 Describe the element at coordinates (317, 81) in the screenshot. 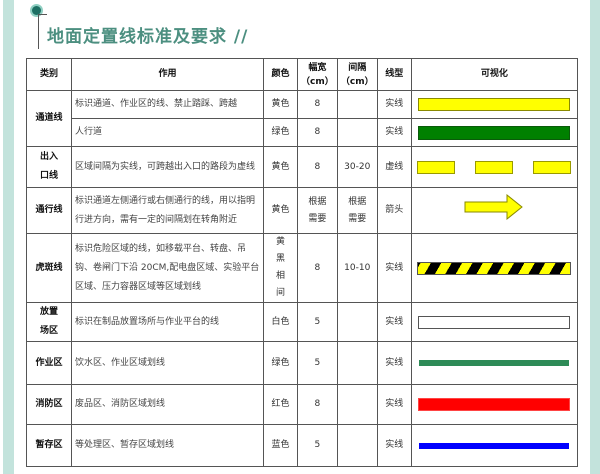

I see `header-width-unit: （cm）` at that location.